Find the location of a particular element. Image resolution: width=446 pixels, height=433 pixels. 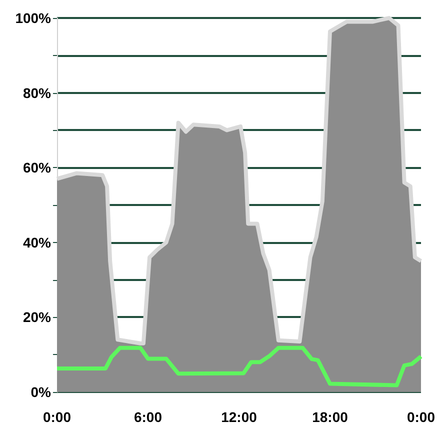

line-series is located at coordinates (239, 367).